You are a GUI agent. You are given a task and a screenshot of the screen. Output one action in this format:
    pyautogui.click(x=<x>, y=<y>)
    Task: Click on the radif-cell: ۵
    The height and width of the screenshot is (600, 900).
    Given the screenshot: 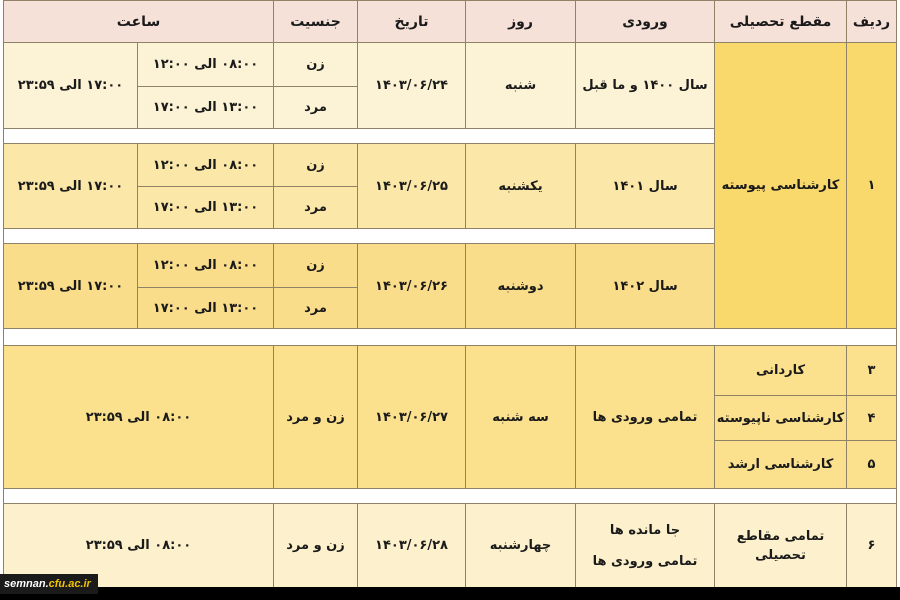 What is the action you would take?
    pyautogui.click(x=871, y=464)
    